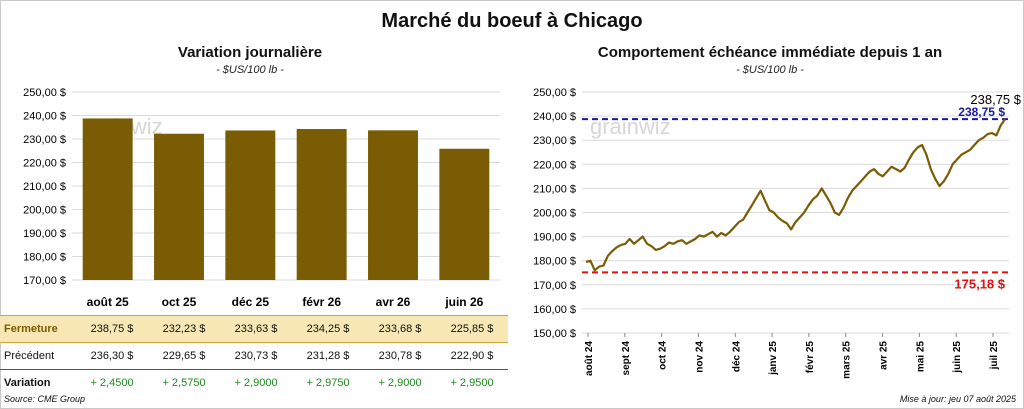  What do you see at coordinates (112, 382) in the screenshot?
I see `variation-value: + 2,4500` at bounding box center [112, 382].